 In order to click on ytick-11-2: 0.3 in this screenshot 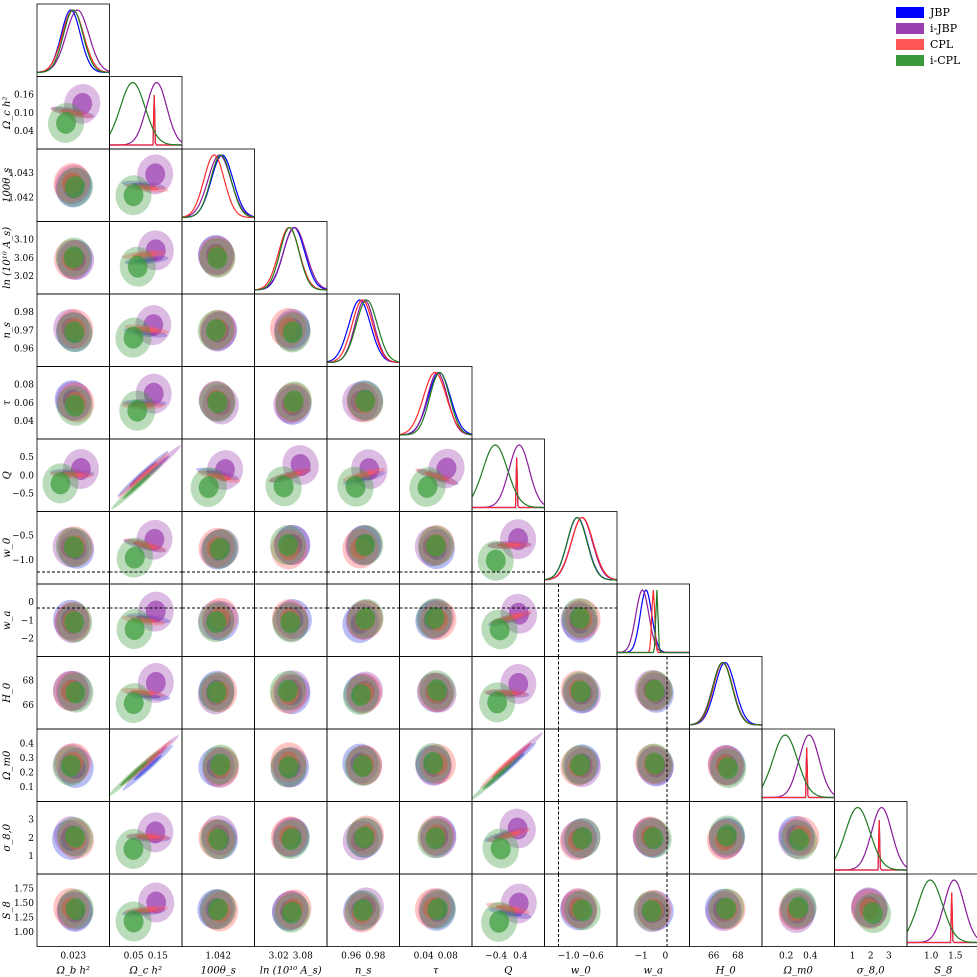, I will do `click(27, 759)`.